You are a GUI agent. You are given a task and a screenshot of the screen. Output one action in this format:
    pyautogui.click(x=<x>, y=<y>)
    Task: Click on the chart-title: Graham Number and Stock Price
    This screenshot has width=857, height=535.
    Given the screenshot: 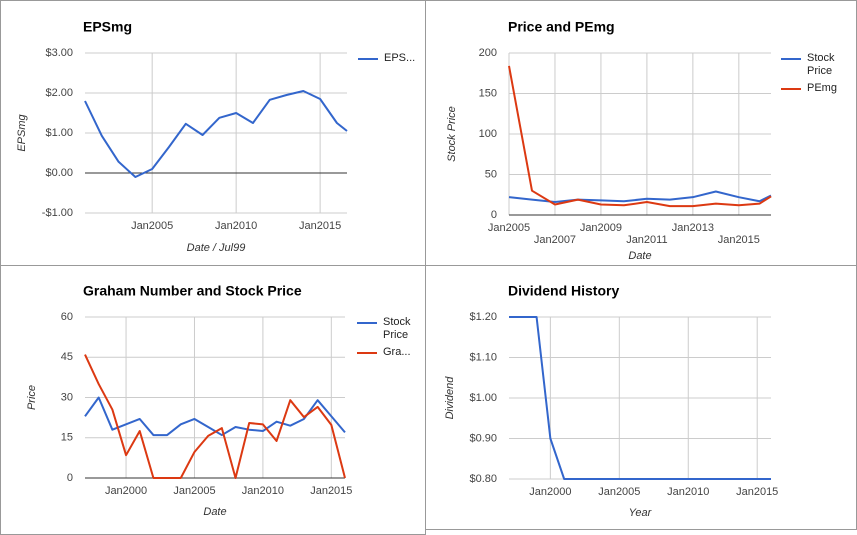 What is the action you would take?
    pyautogui.click(x=192, y=291)
    